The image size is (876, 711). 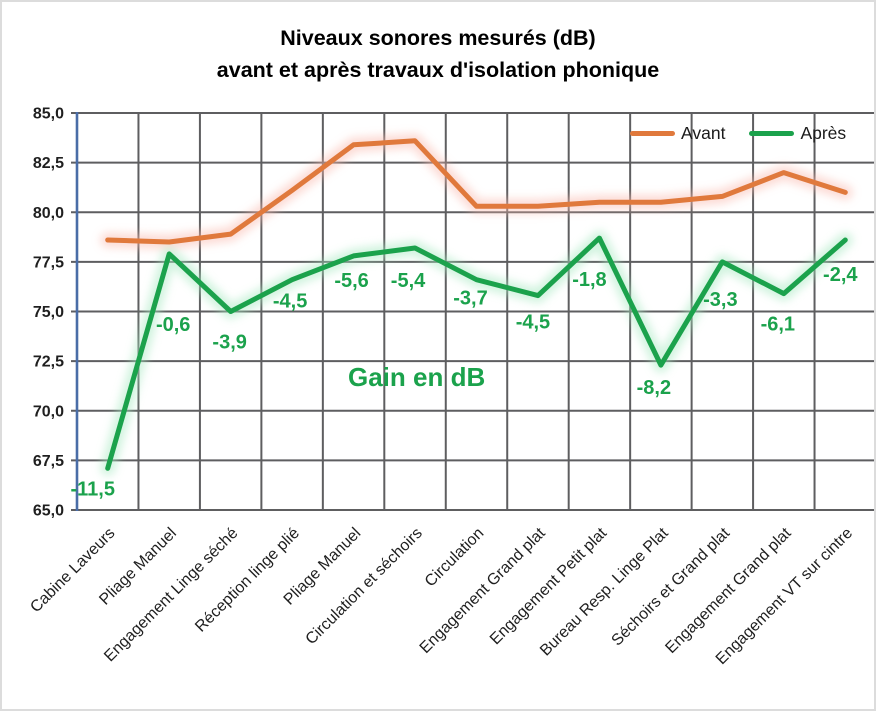 I want to click on gain-label: -8,2, so click(x=654, y=388).